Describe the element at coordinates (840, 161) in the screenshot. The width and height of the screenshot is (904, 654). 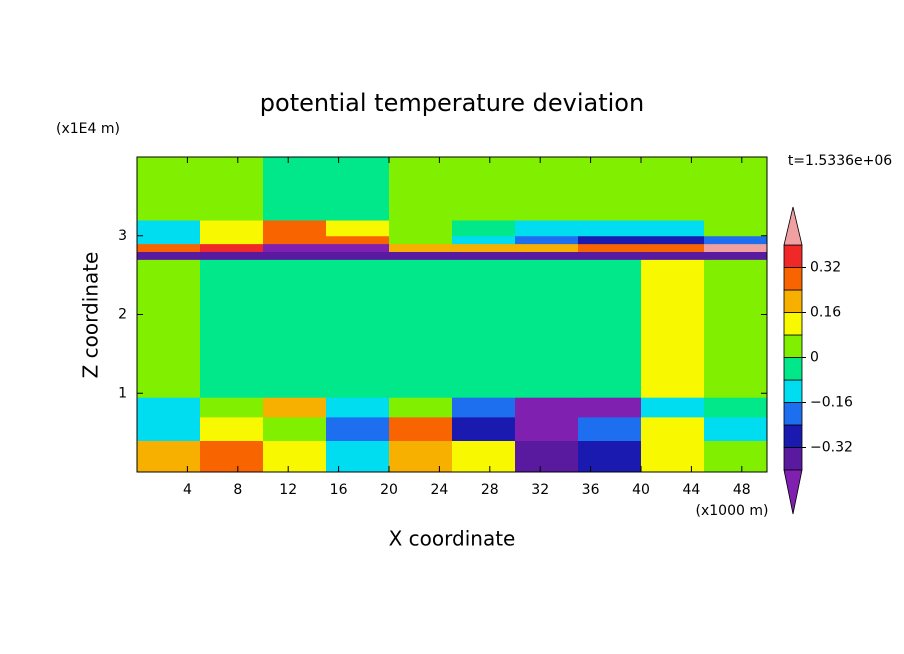
I see `time-annotation: t=1.5336e+06` at that location.